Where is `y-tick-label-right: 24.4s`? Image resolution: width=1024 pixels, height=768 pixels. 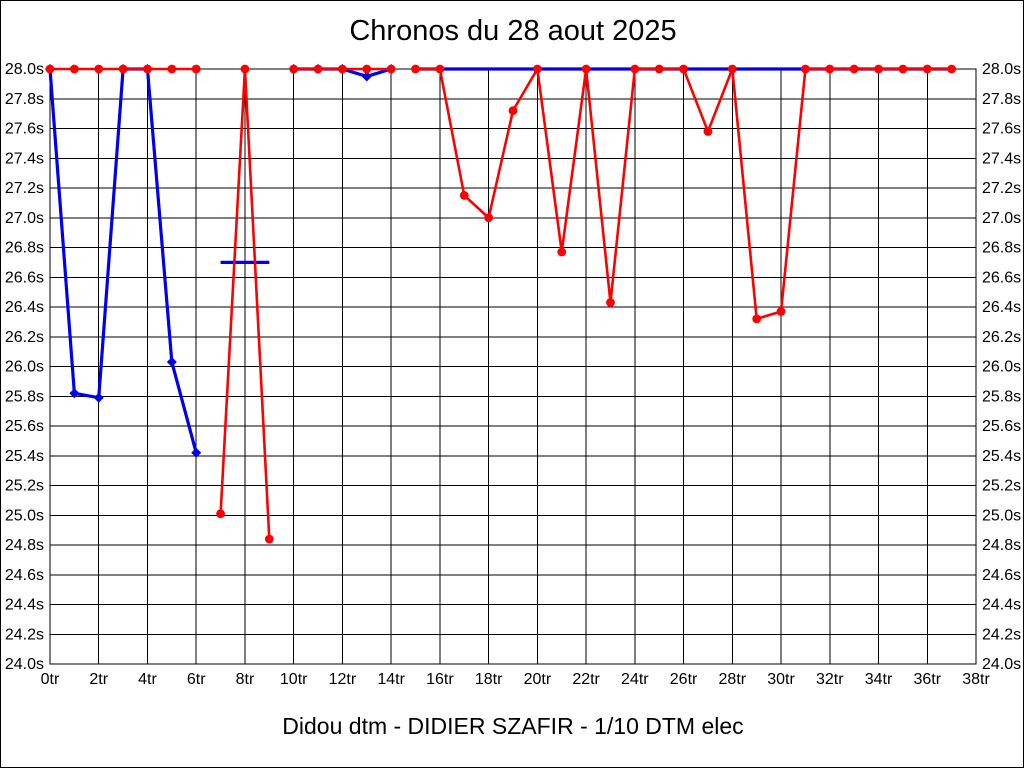
y-tick-label-right: 24.4s is located at coordinates (1001, 605).